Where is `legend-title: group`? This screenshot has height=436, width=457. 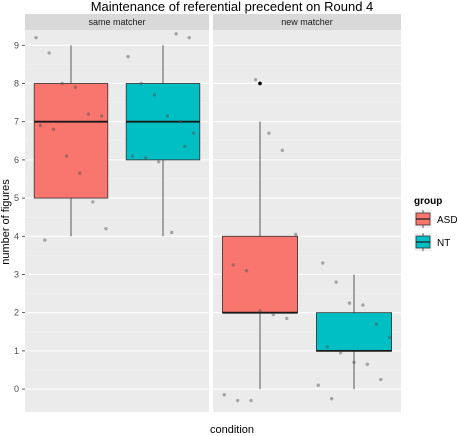 legend-title: group is located at coordinates (428, 201).